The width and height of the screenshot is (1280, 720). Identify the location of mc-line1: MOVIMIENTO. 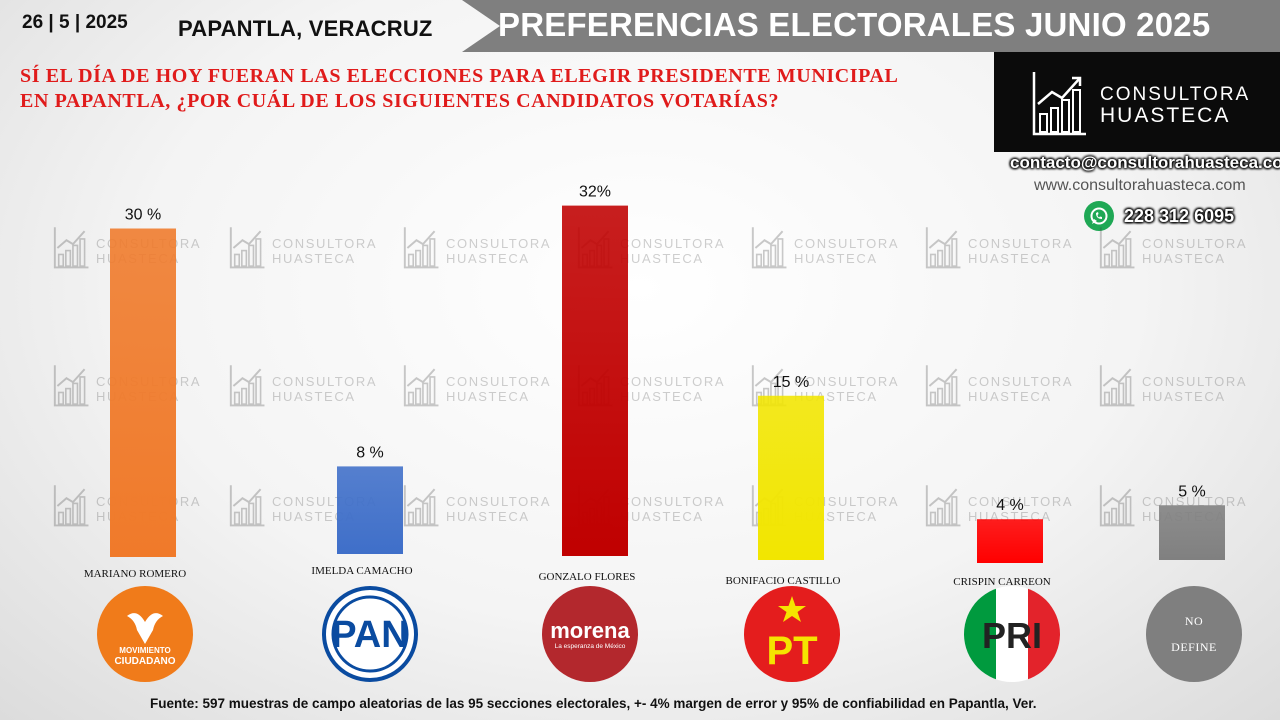
(144, 650).